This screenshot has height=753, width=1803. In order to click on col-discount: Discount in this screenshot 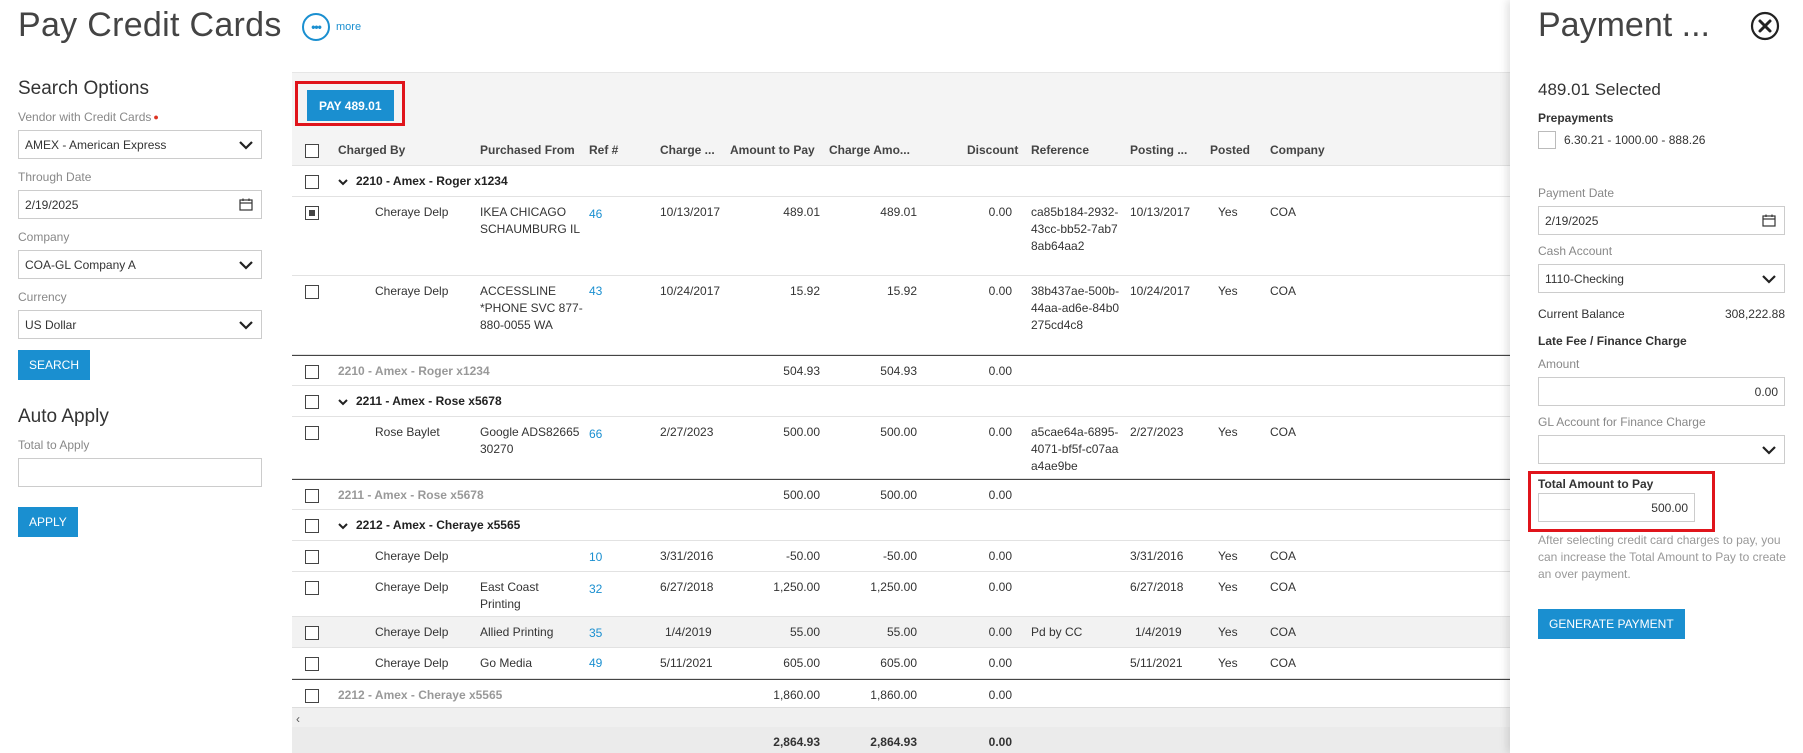, I will do `click(993, 150)`.